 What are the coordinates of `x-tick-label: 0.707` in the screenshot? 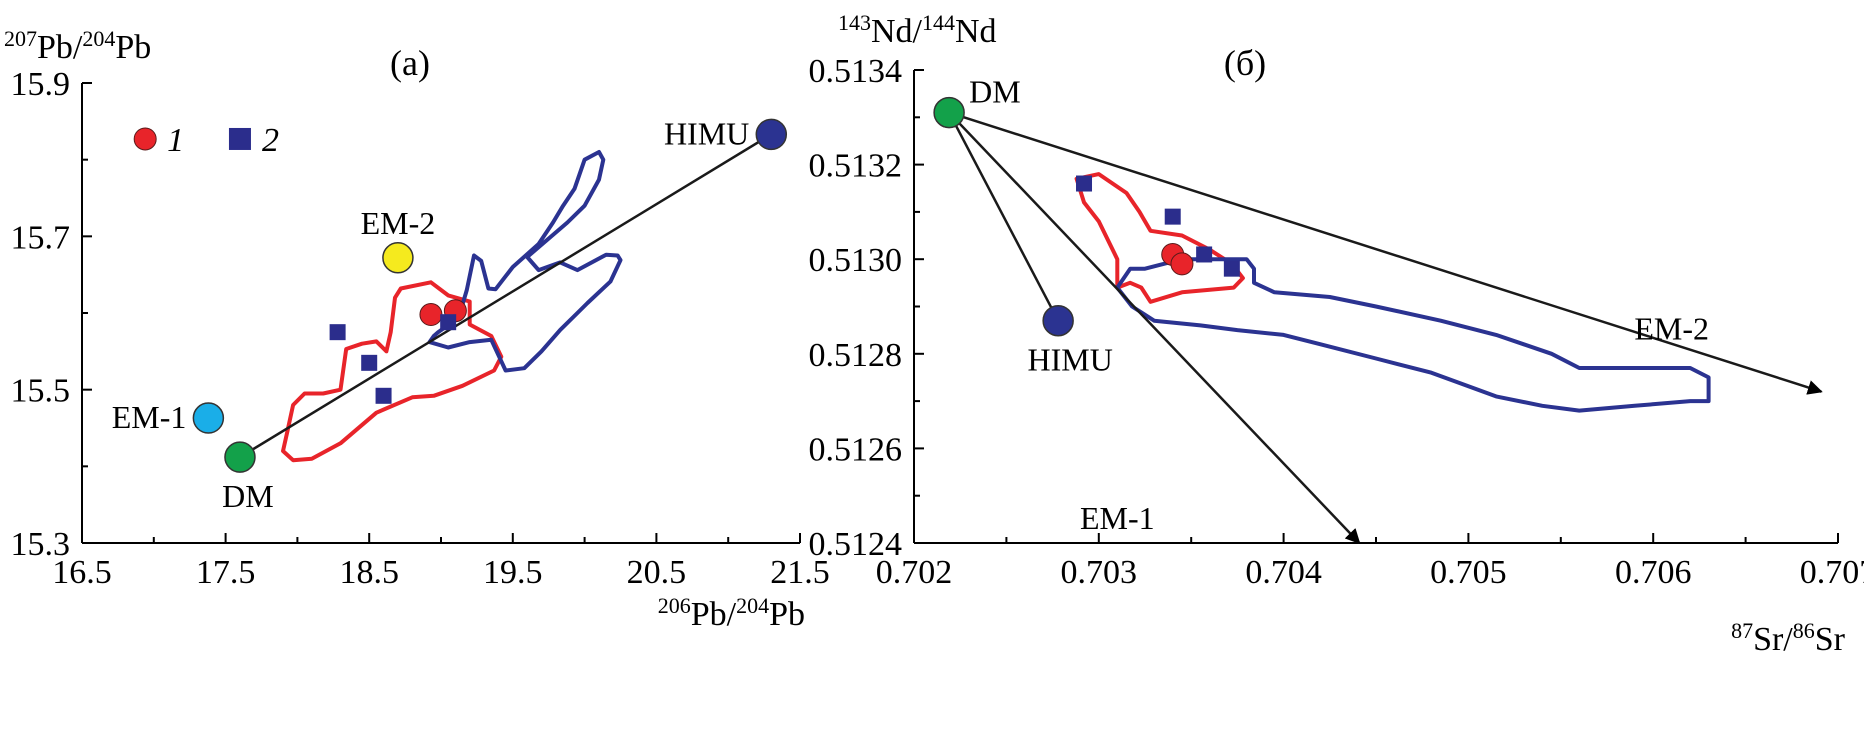 It's located at (1832, 572).